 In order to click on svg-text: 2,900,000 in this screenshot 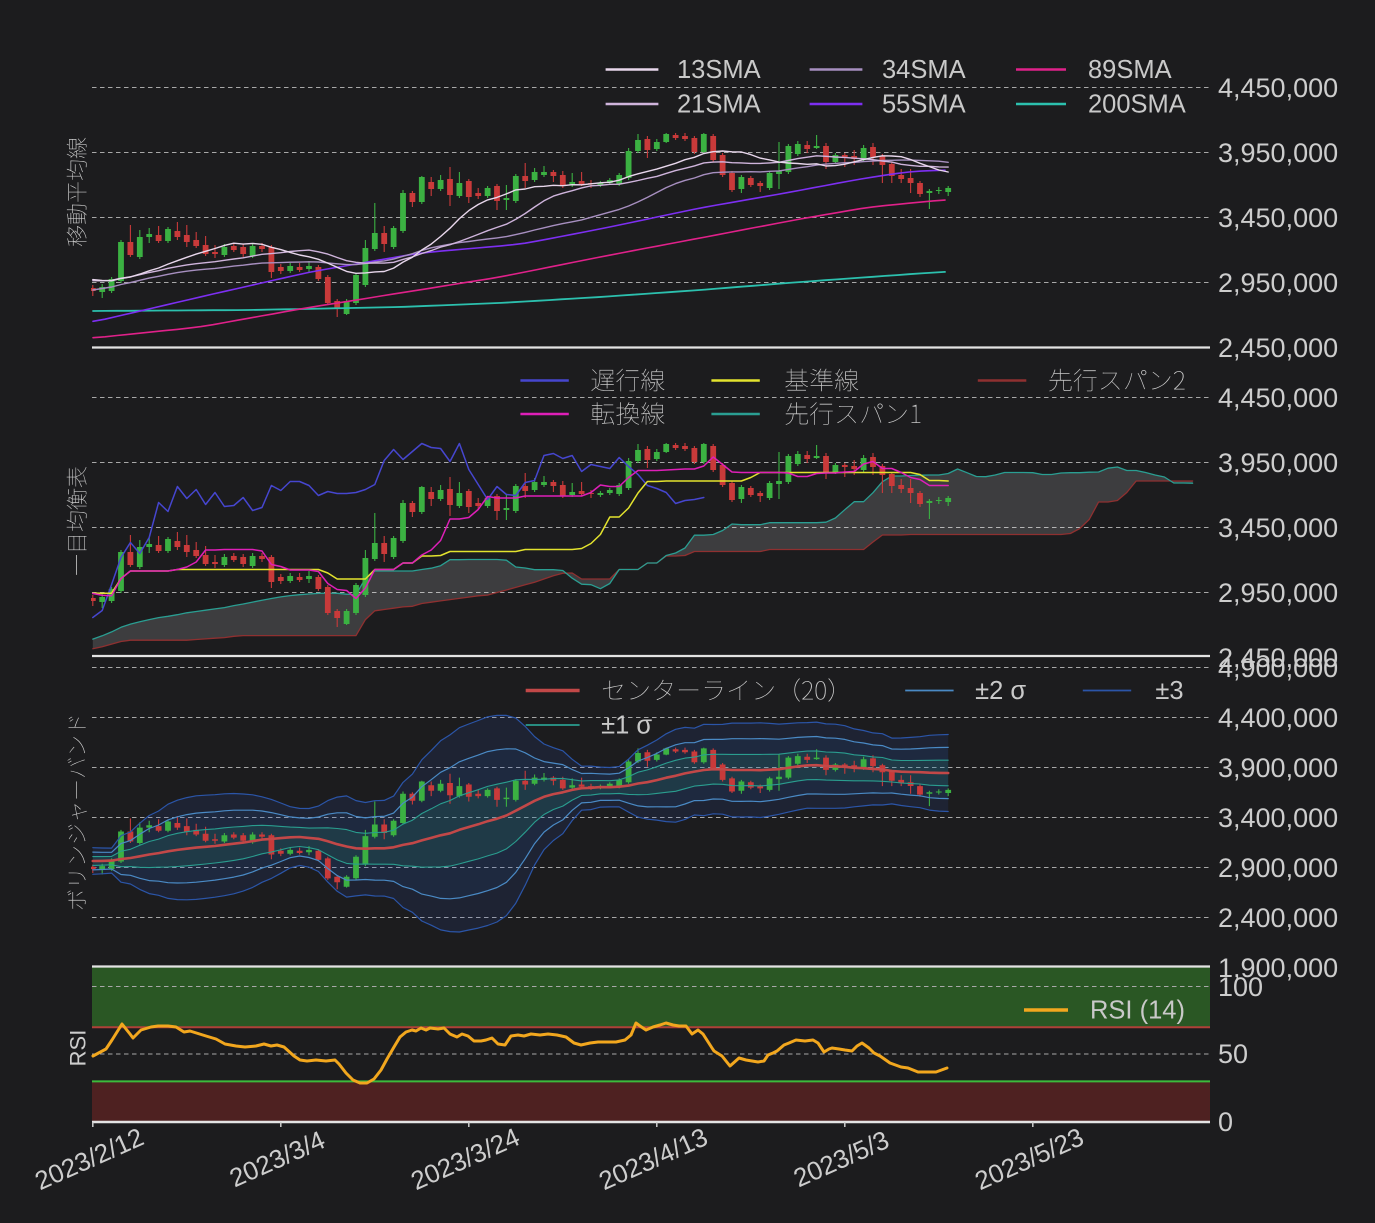, I will do `click(1278, 868)`.